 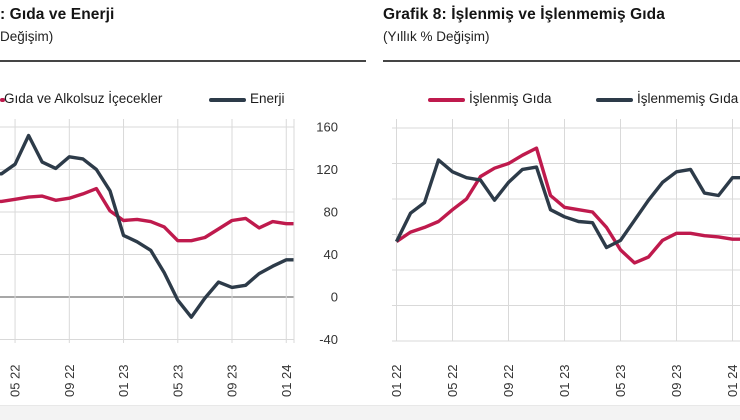 I want to click on left-chart-subtitle: Değişim), so click(x=27, y=36).